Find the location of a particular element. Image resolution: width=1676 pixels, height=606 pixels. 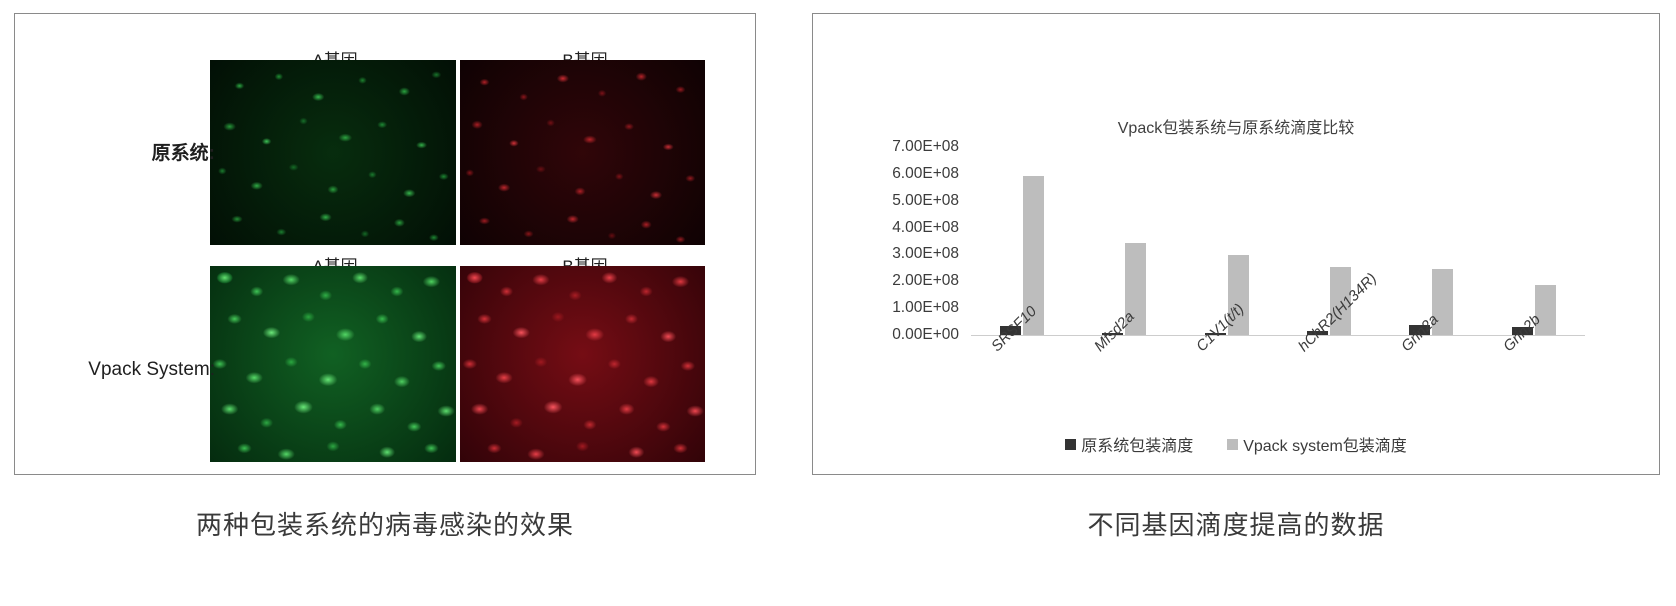

caption-left-panel: 两种包装系统的病毒感染的效果 is located at coordinates (384, 525).